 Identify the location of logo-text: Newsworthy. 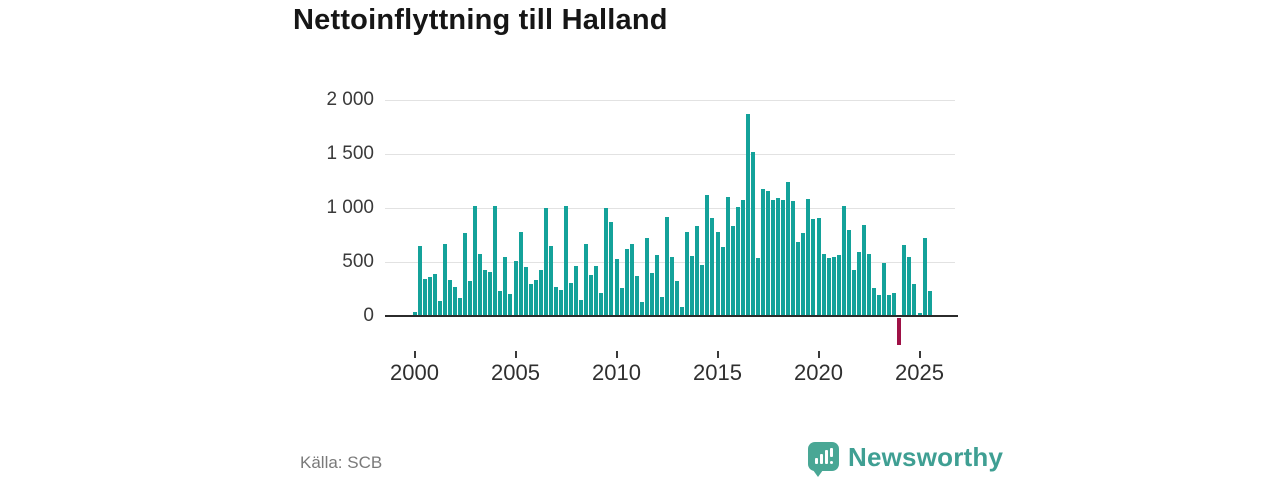
(926, 457).